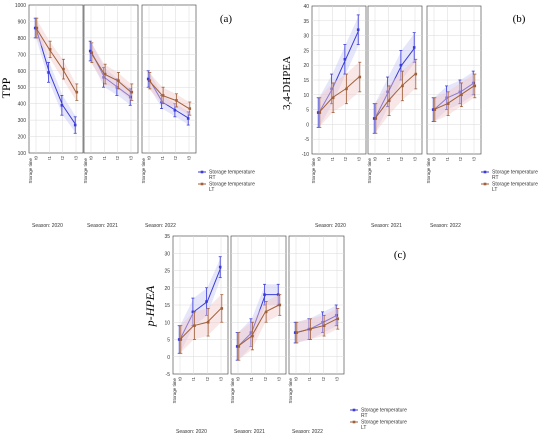  What do you see at coordinates (150, 306) in the screenshot?
I see `y-axis-label: p-HPEA` at bounding box center [150, 306].